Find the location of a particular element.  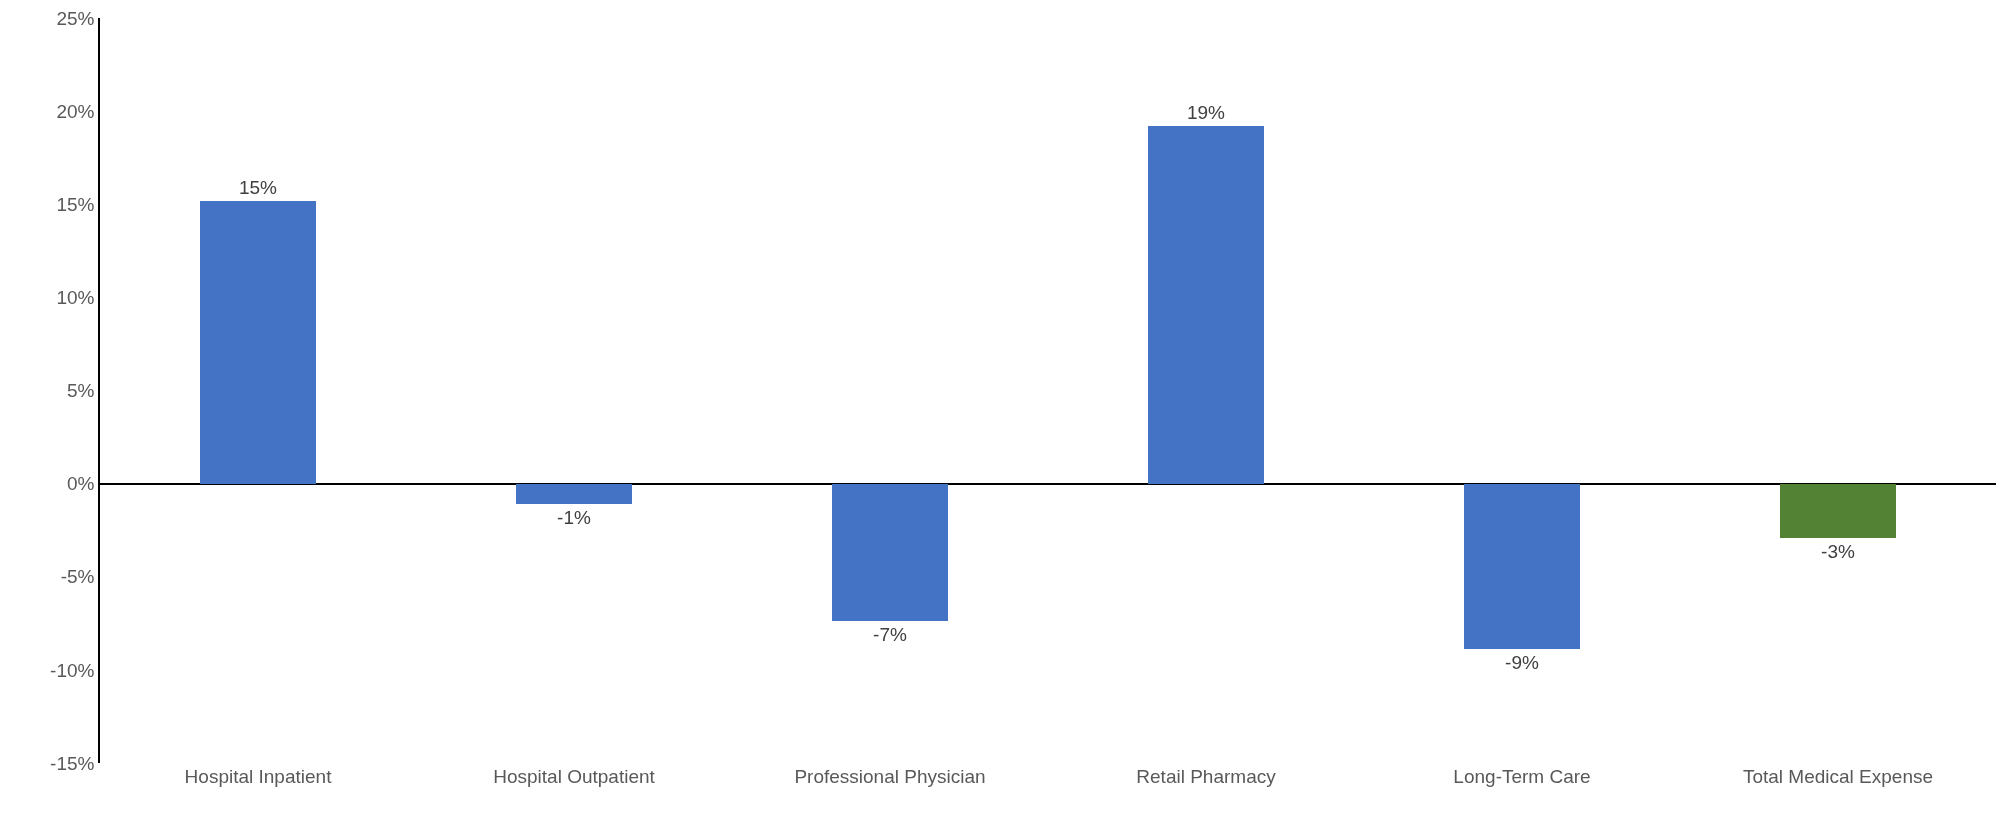

x-tick-label: Retail Pharmacy is located at coordinates (1206, 776).